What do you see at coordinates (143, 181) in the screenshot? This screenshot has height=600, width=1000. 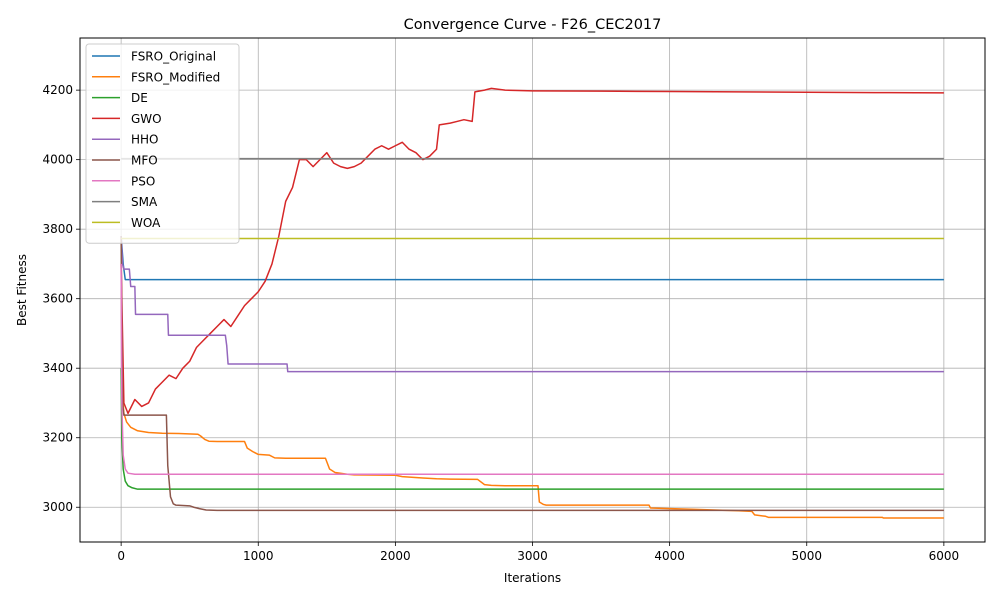 I see `legend-label-pso: PSO` at bounding box center [143, 181].